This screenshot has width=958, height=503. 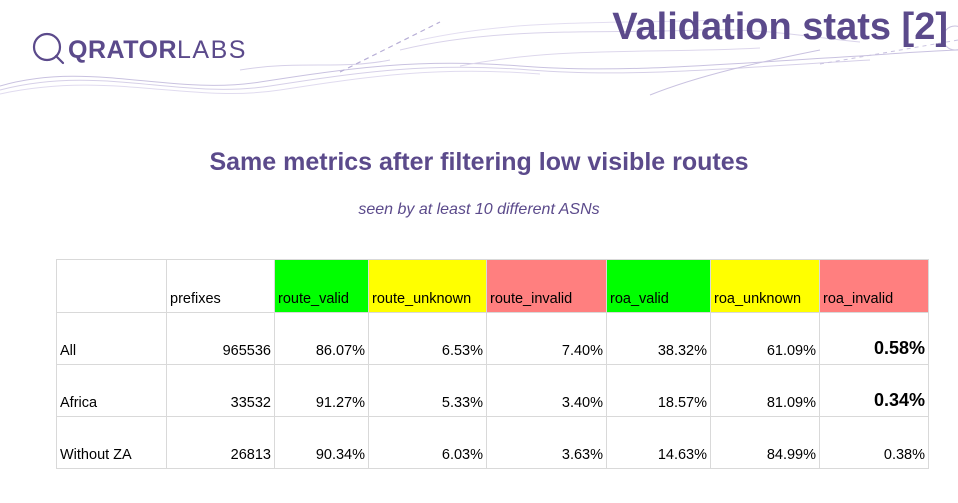 I want to click on row-label: All, so click(x=111, y=338).